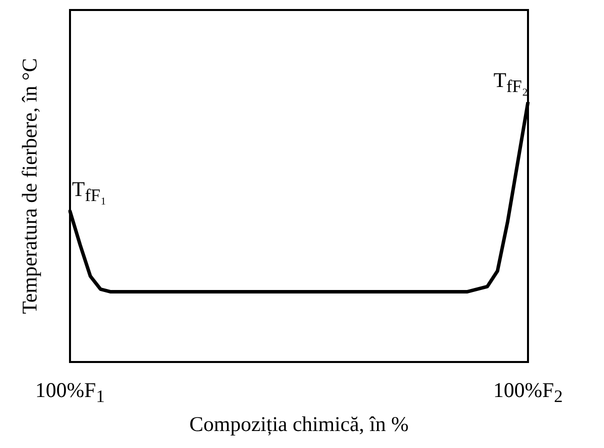 This screenshot has height=448, width=604. Describe the element at coordinates (70, 392) in the screenshot. I see `x-tick-label: 100%F$_{1}$` at that location.